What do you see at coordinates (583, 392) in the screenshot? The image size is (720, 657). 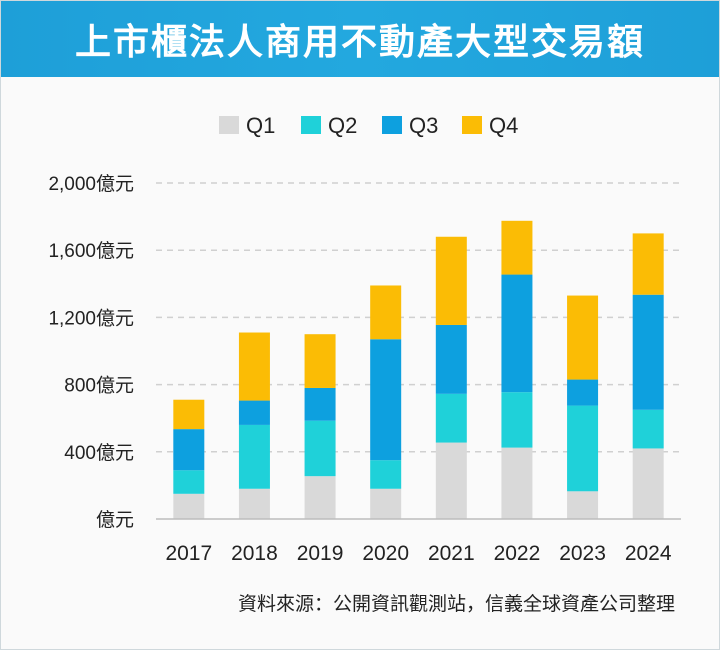 I see `bar-2023-q3` at bounding box center [583, 392].